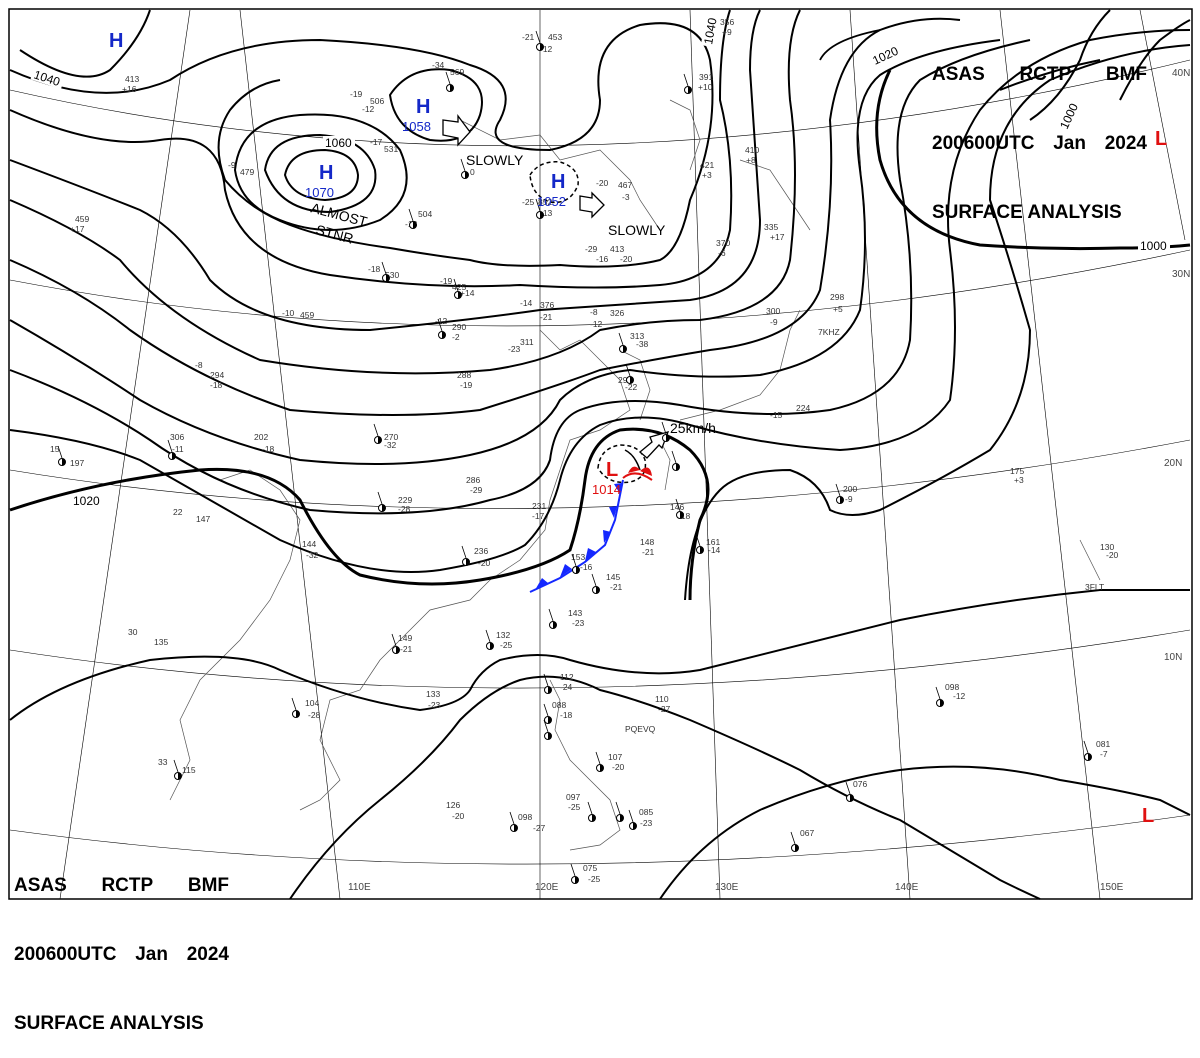 The image size is (1200, 1058). Describe the element at coordinates (850, 489) in the screenshot. I see `station-value: 200` at that location.